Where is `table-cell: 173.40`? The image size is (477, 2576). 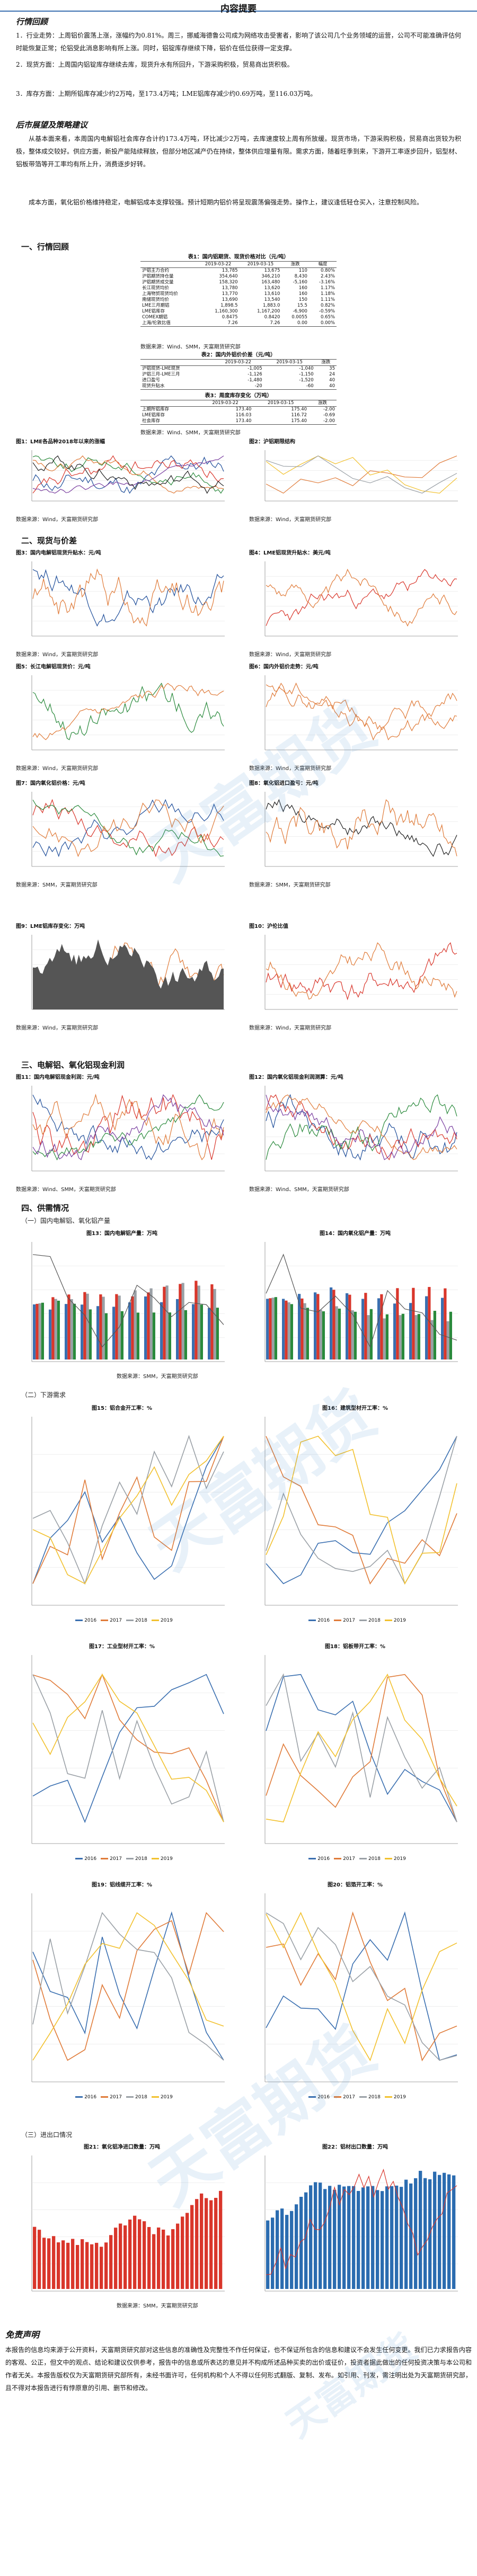
table-cell: 173.40 is located at coordinates (225, 421).